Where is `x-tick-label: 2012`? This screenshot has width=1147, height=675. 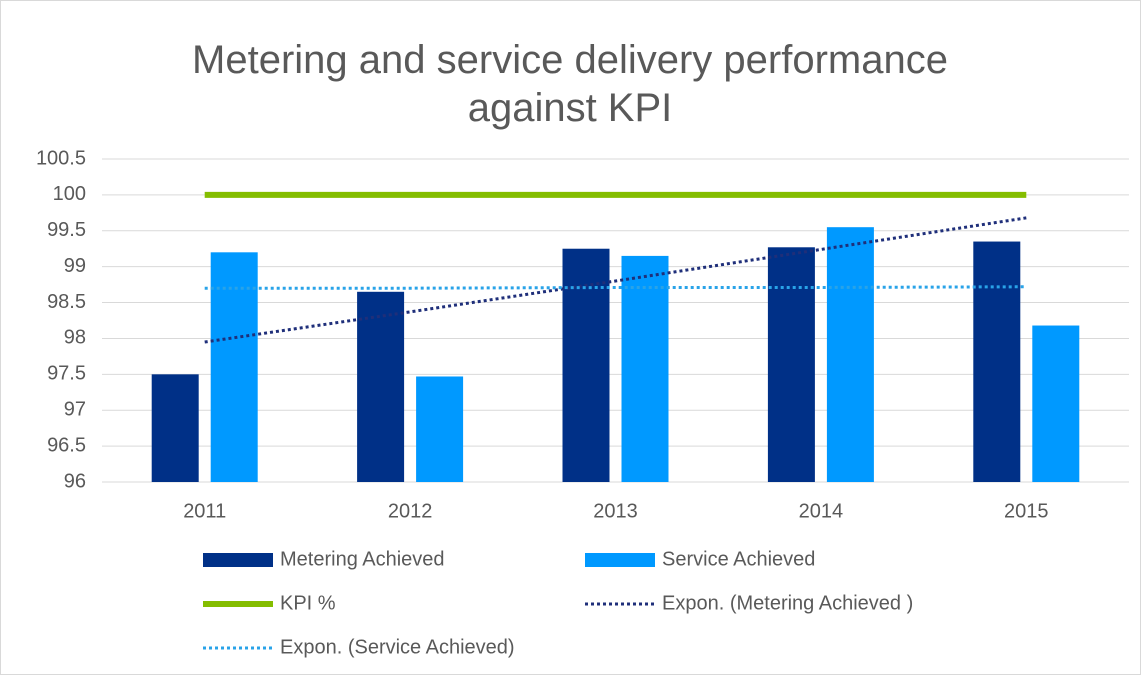 x-tick-label: 2012 is located at coordinates (410, 511).